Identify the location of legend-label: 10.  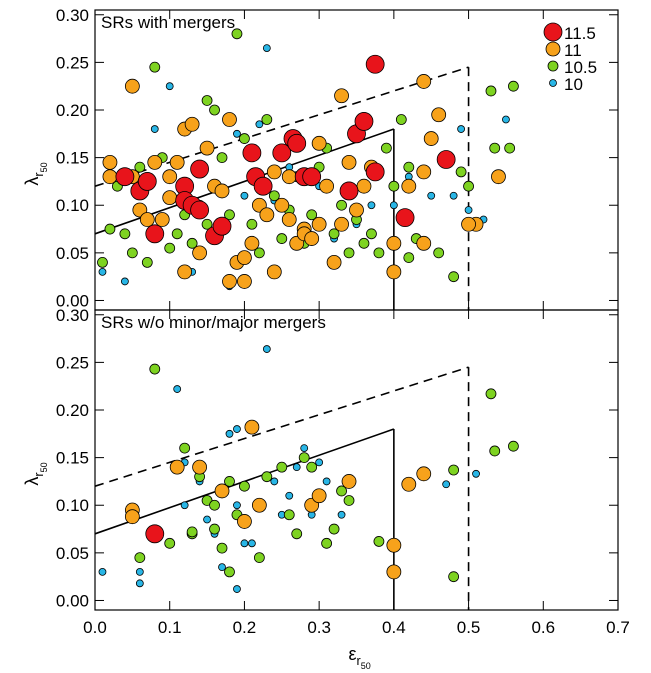
(573, 84).